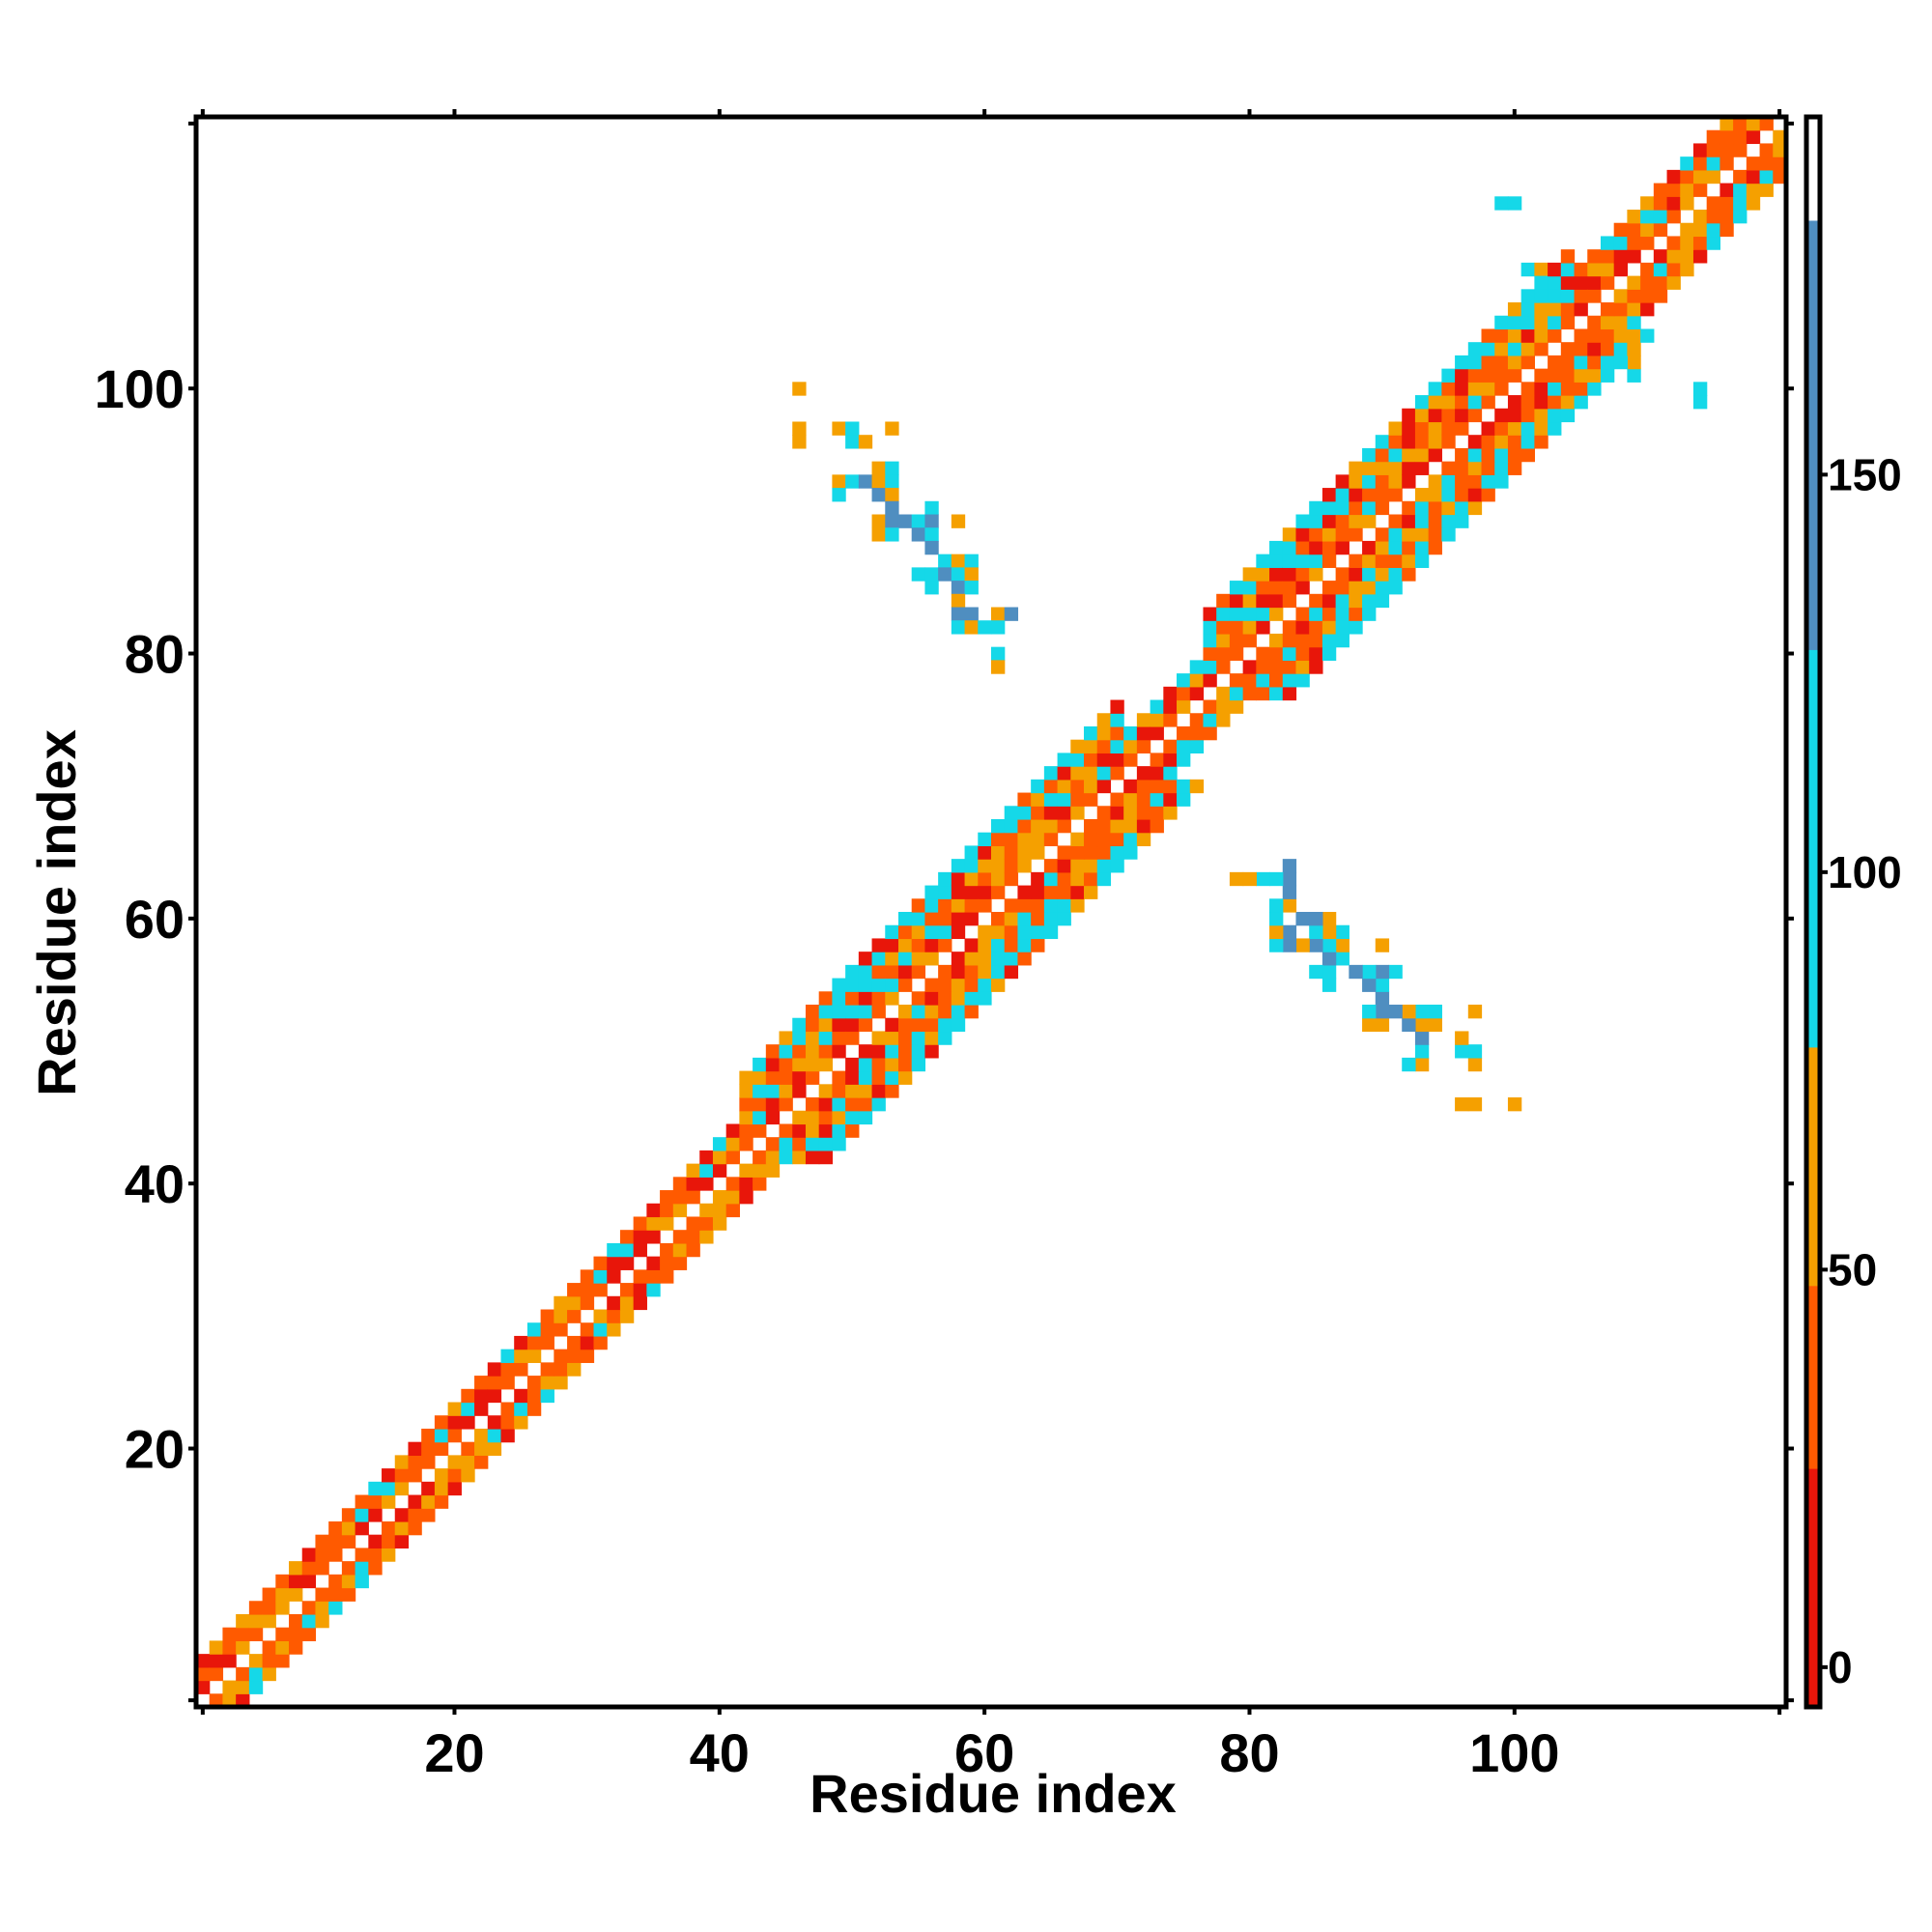  Describe the element at coordinates (1813, 1166) in the screenshot. I see `colorbar-band` at that location.